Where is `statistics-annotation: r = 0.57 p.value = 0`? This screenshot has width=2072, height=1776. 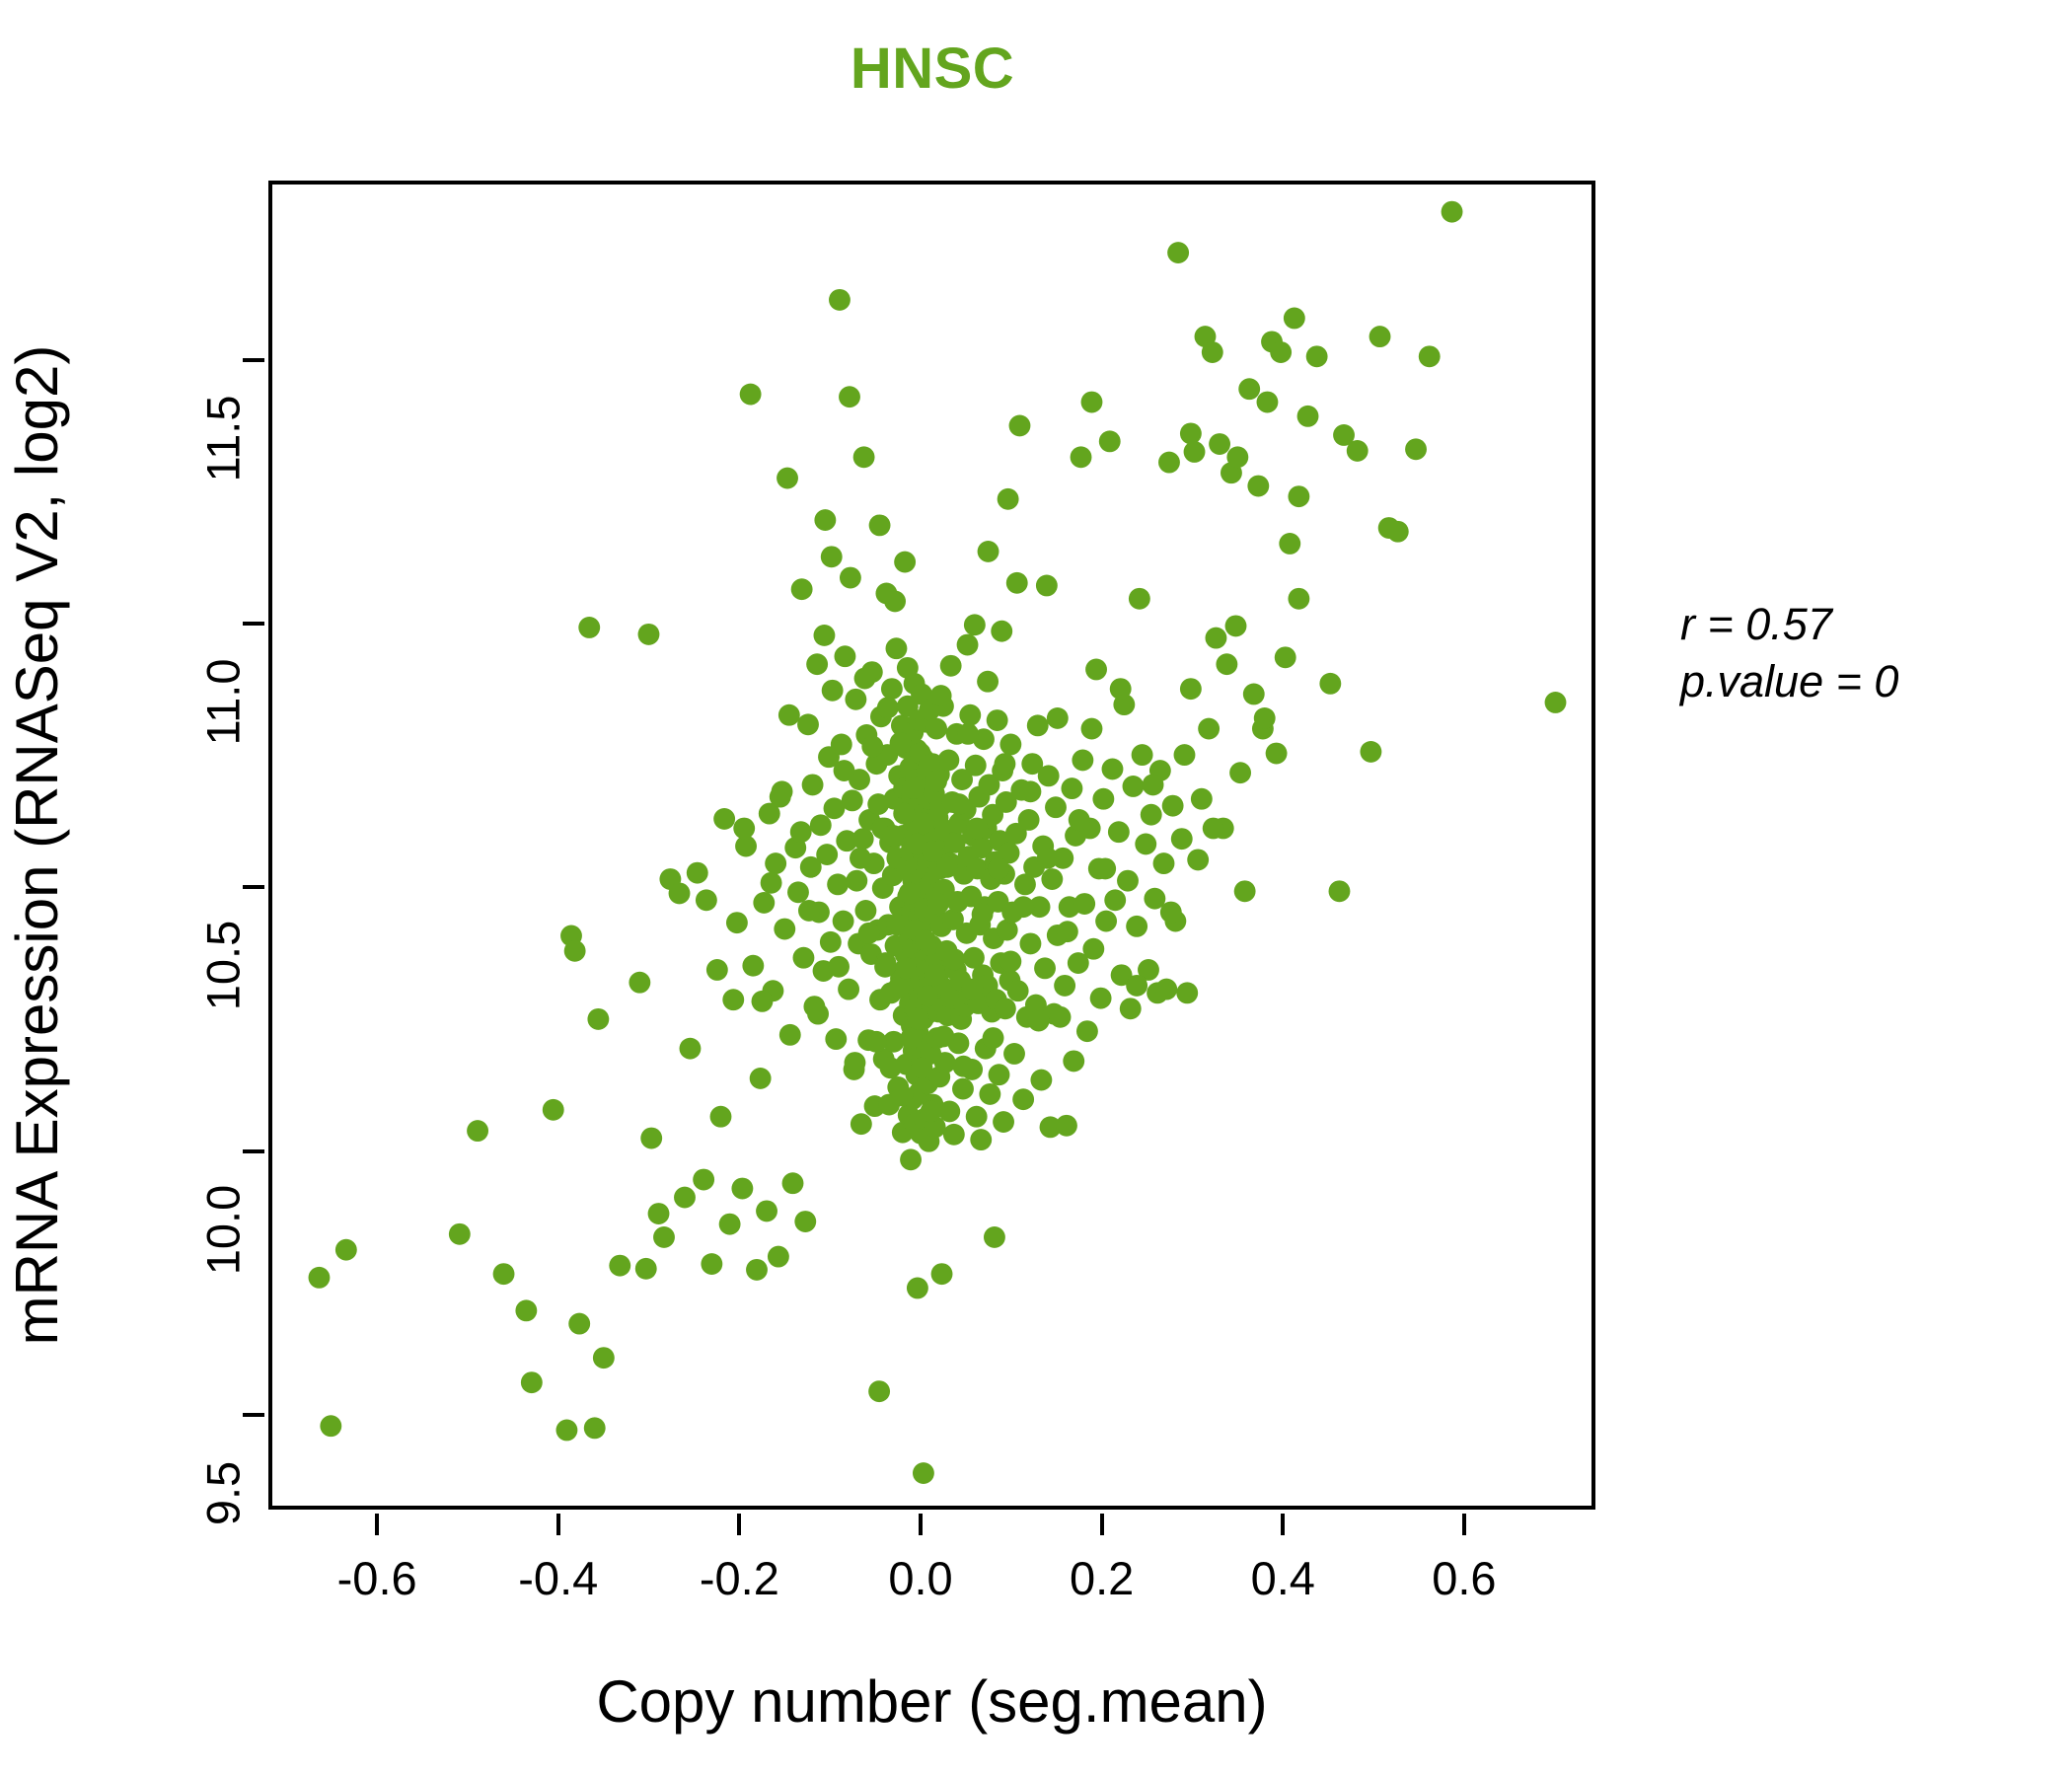 statistics-annotation: r = 0.57 p.value = 0 is located at coordinates (1789, 652).